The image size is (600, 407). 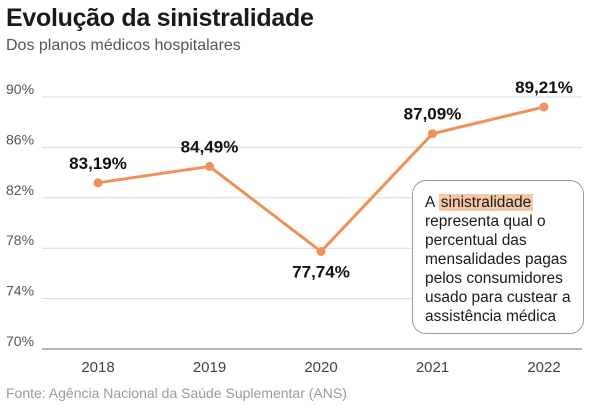 What do you see at coordinates (20, 89) in the screenshot?
I see `y-tick-label: 90%` at bounding box center [20, 89].